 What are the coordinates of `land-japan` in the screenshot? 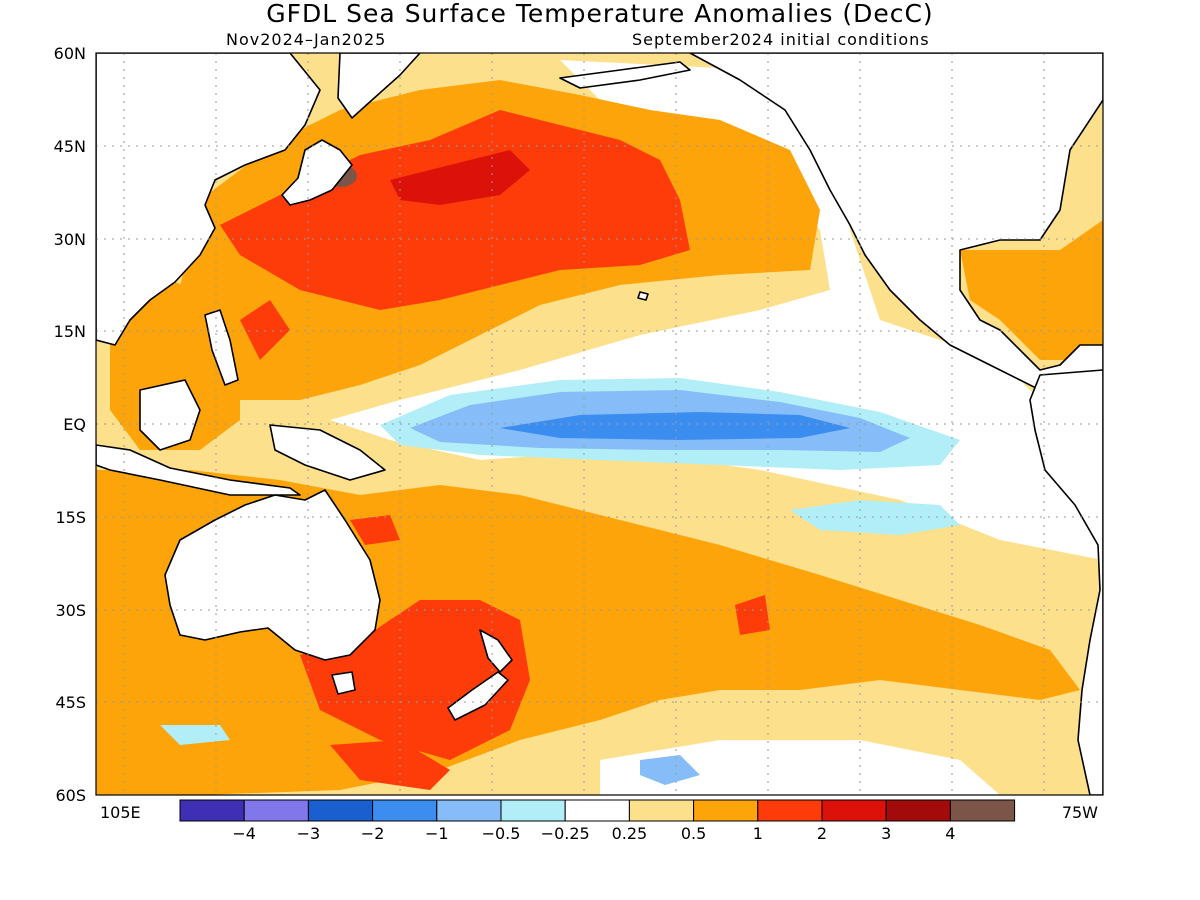 It's located at (317, 172).